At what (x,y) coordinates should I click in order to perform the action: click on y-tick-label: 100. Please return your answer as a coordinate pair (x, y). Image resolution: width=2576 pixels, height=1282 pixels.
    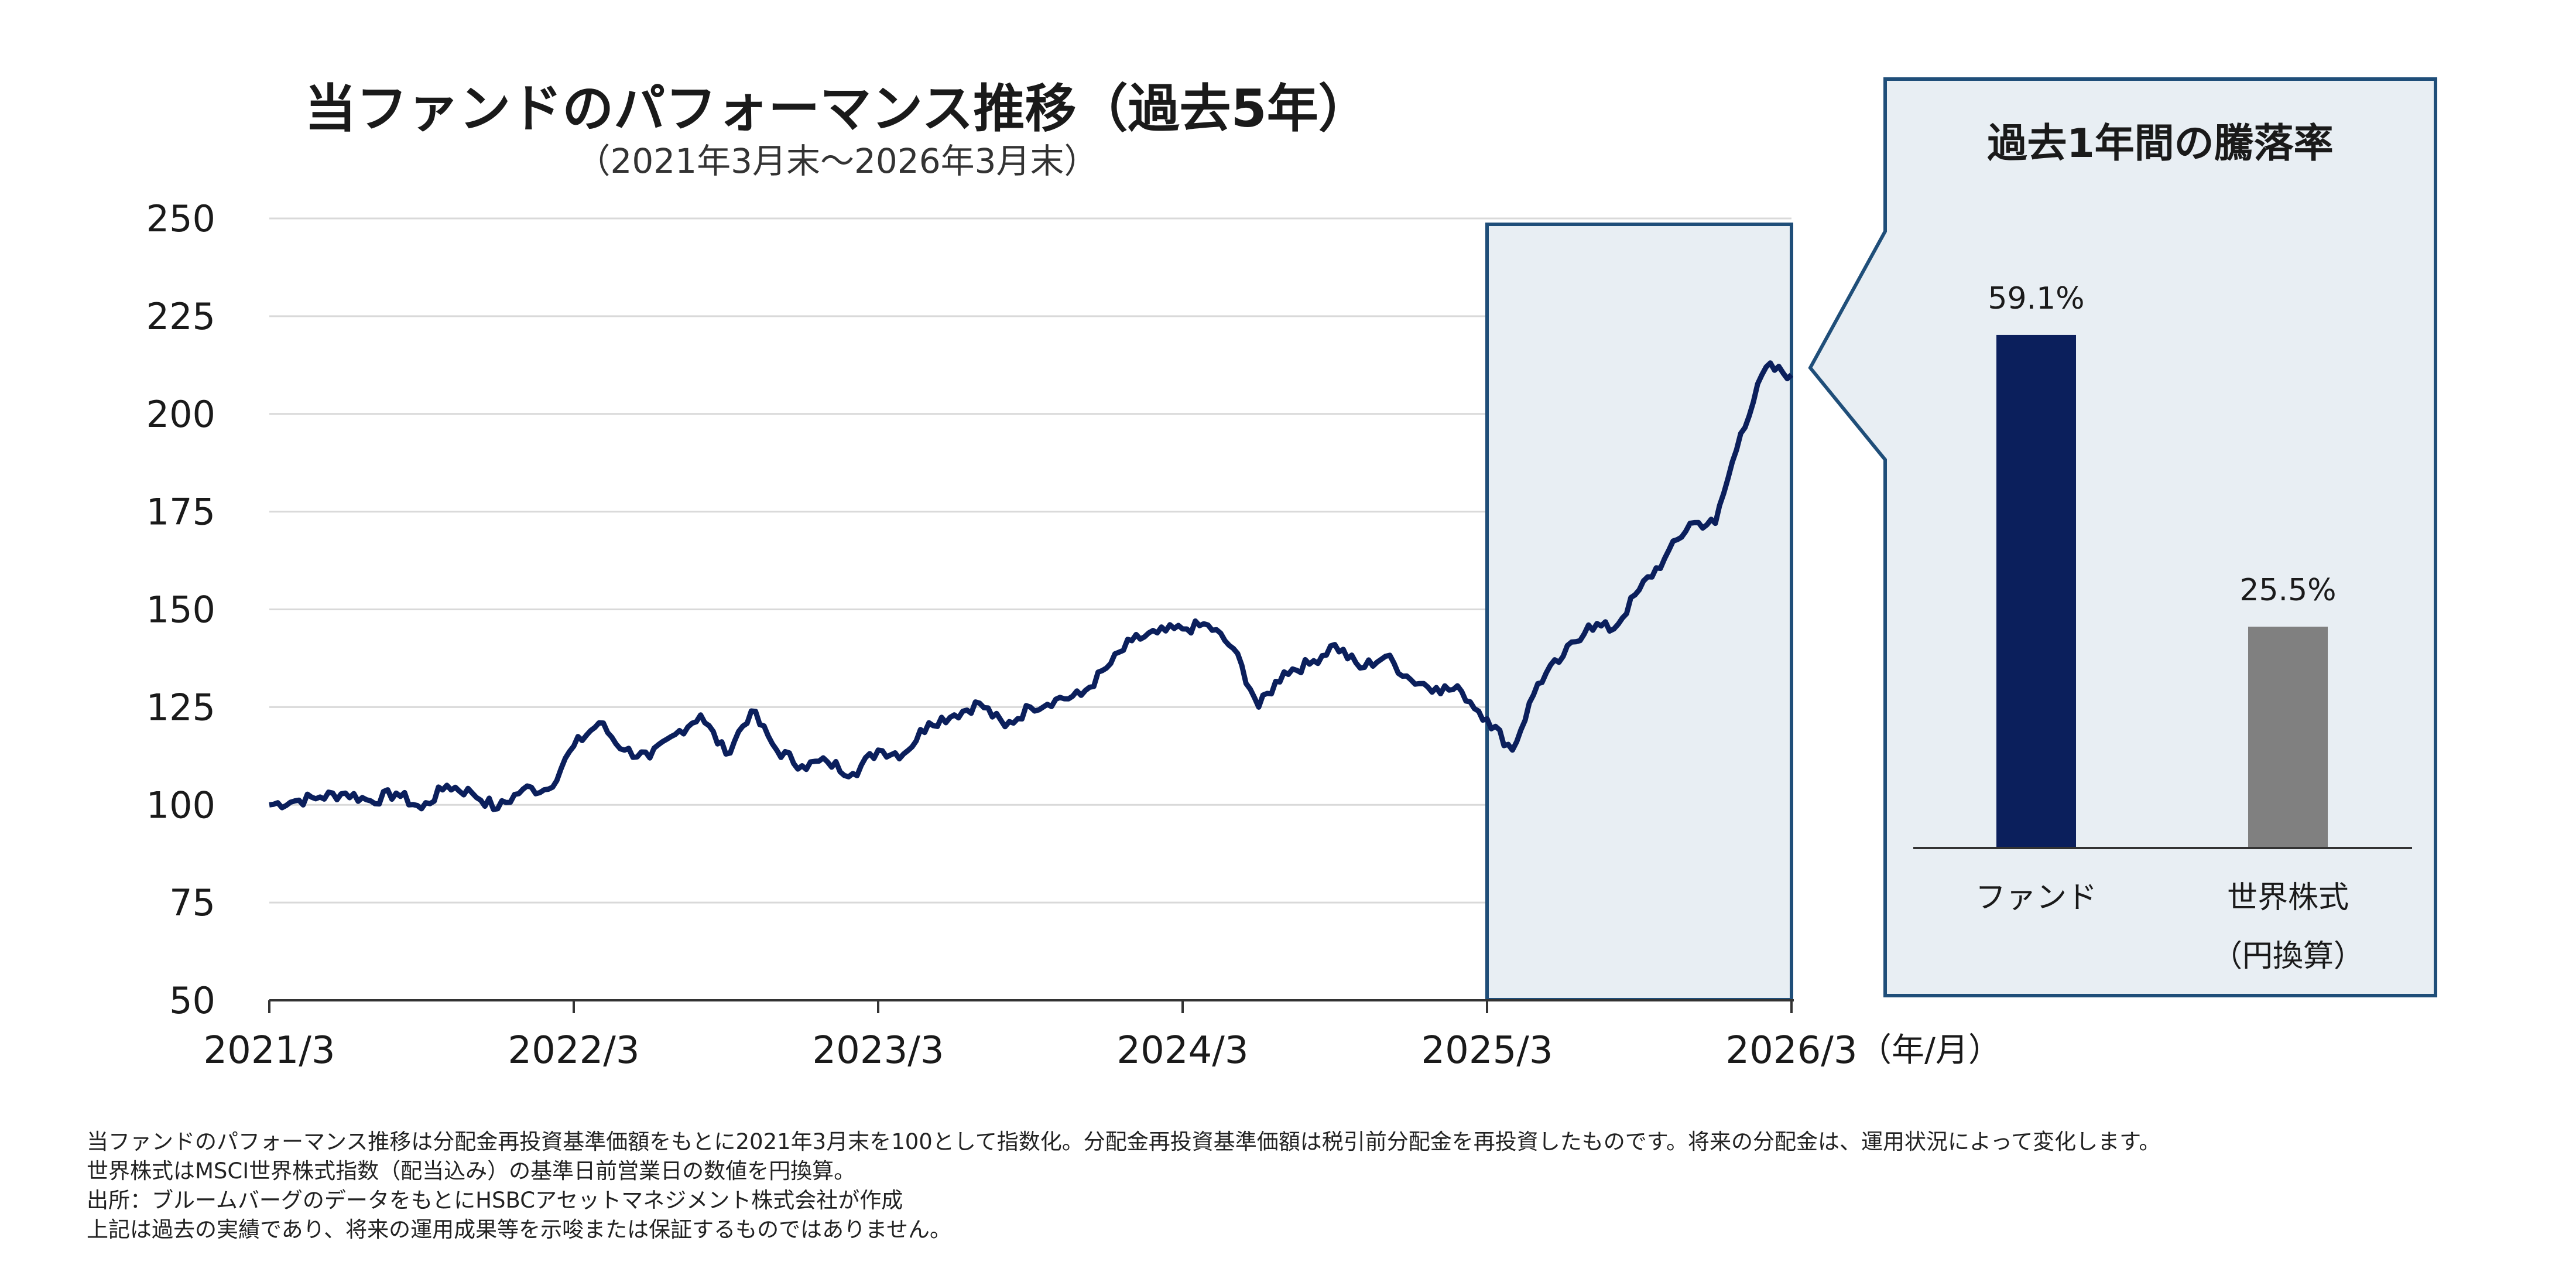
    Looking at the image, I should click on (180, 805).